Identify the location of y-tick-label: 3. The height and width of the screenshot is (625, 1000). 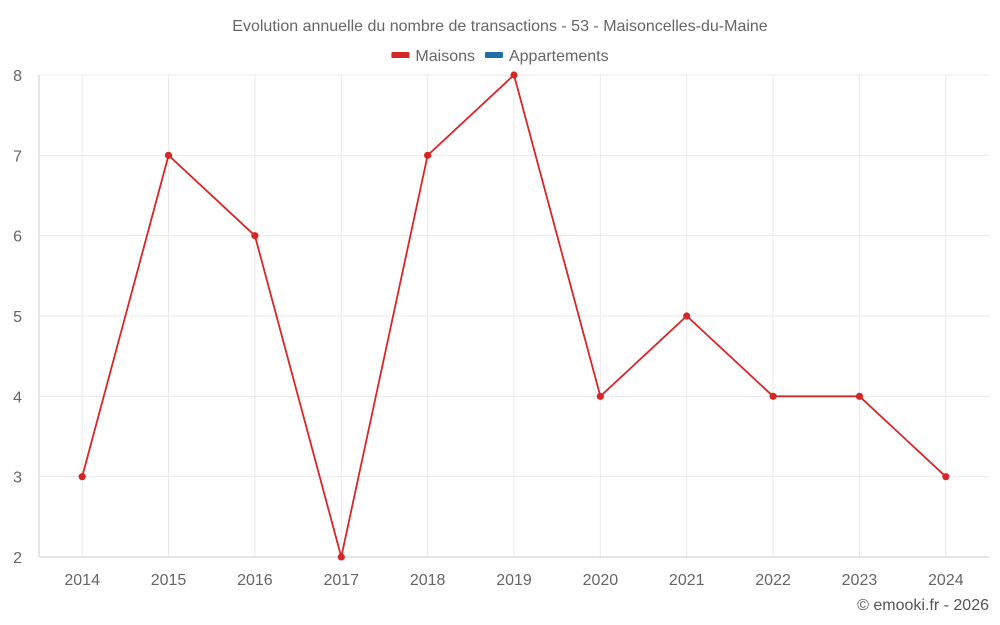
(17, 478).